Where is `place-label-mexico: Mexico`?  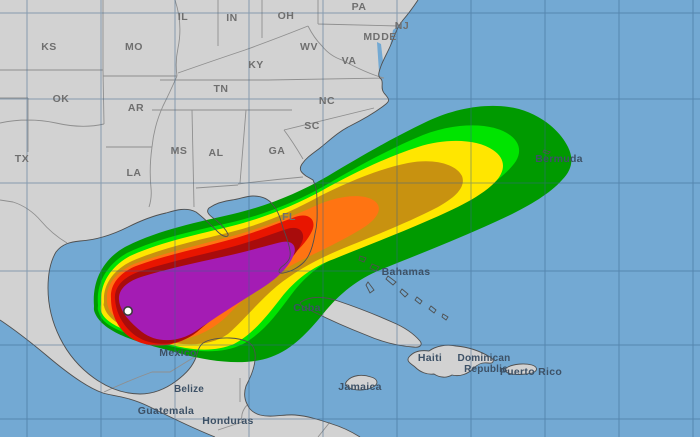 place-label-mexico: Mexico is located at coordinates (177, 353).